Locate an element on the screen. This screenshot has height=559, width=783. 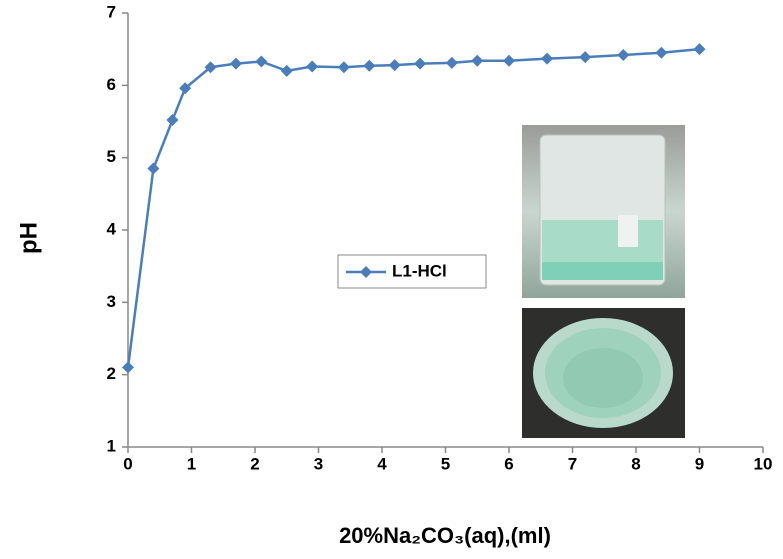
x-tick-label: 3 is located at coordinates (318, 463).